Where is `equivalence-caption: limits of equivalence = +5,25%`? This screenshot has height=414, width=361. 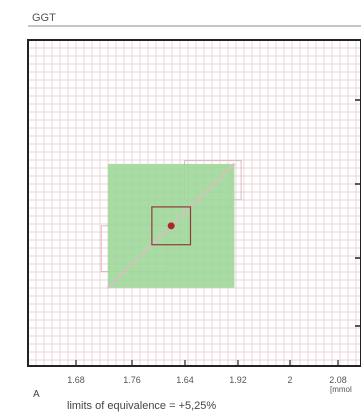 equivalence-caption: limits of equivalence = +5,25% is located at coordinates (141, 406).